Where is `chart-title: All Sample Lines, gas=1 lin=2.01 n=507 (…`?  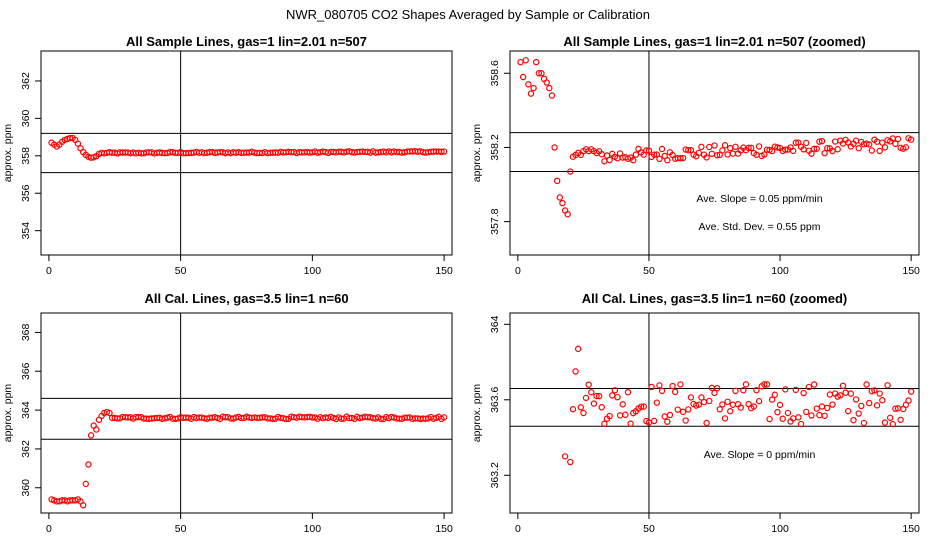 chart-title: All Sample Lines, gas=1 lin=2.01 n=507 (… is located at coordinates (714, 41).